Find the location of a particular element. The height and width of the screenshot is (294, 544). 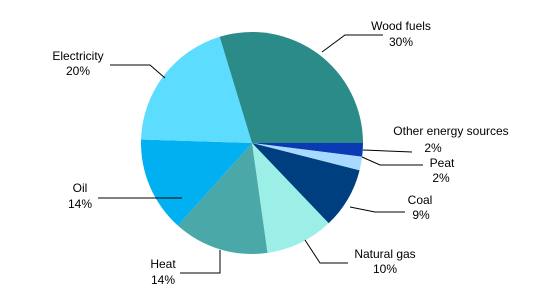

slice-label: Other energy sources is located at coordinates (450, 131).